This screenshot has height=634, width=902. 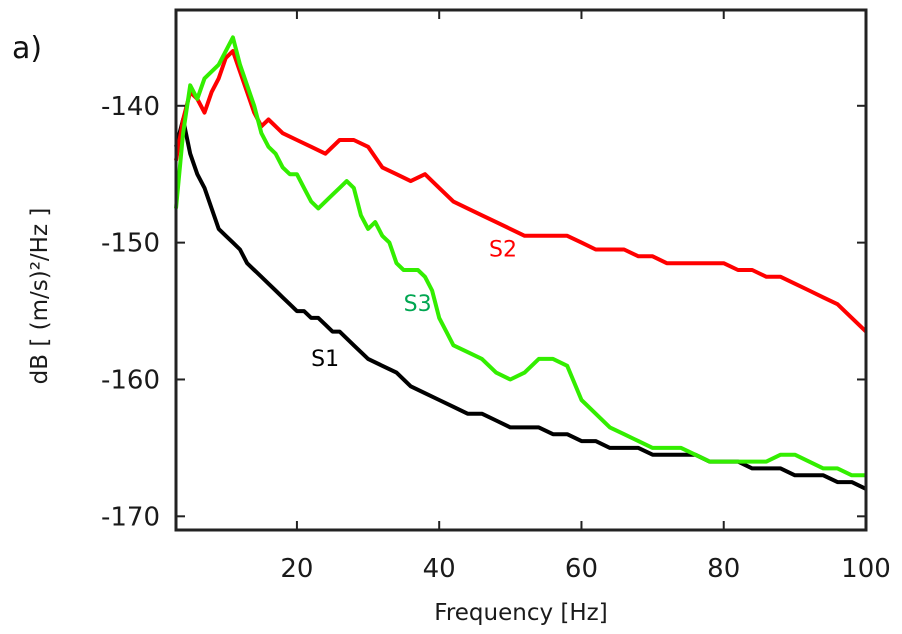 What do you see at coordinates (325, 359) in the screenshot?
I see `series-label-s1: S1` at bounding box center [325, 359].